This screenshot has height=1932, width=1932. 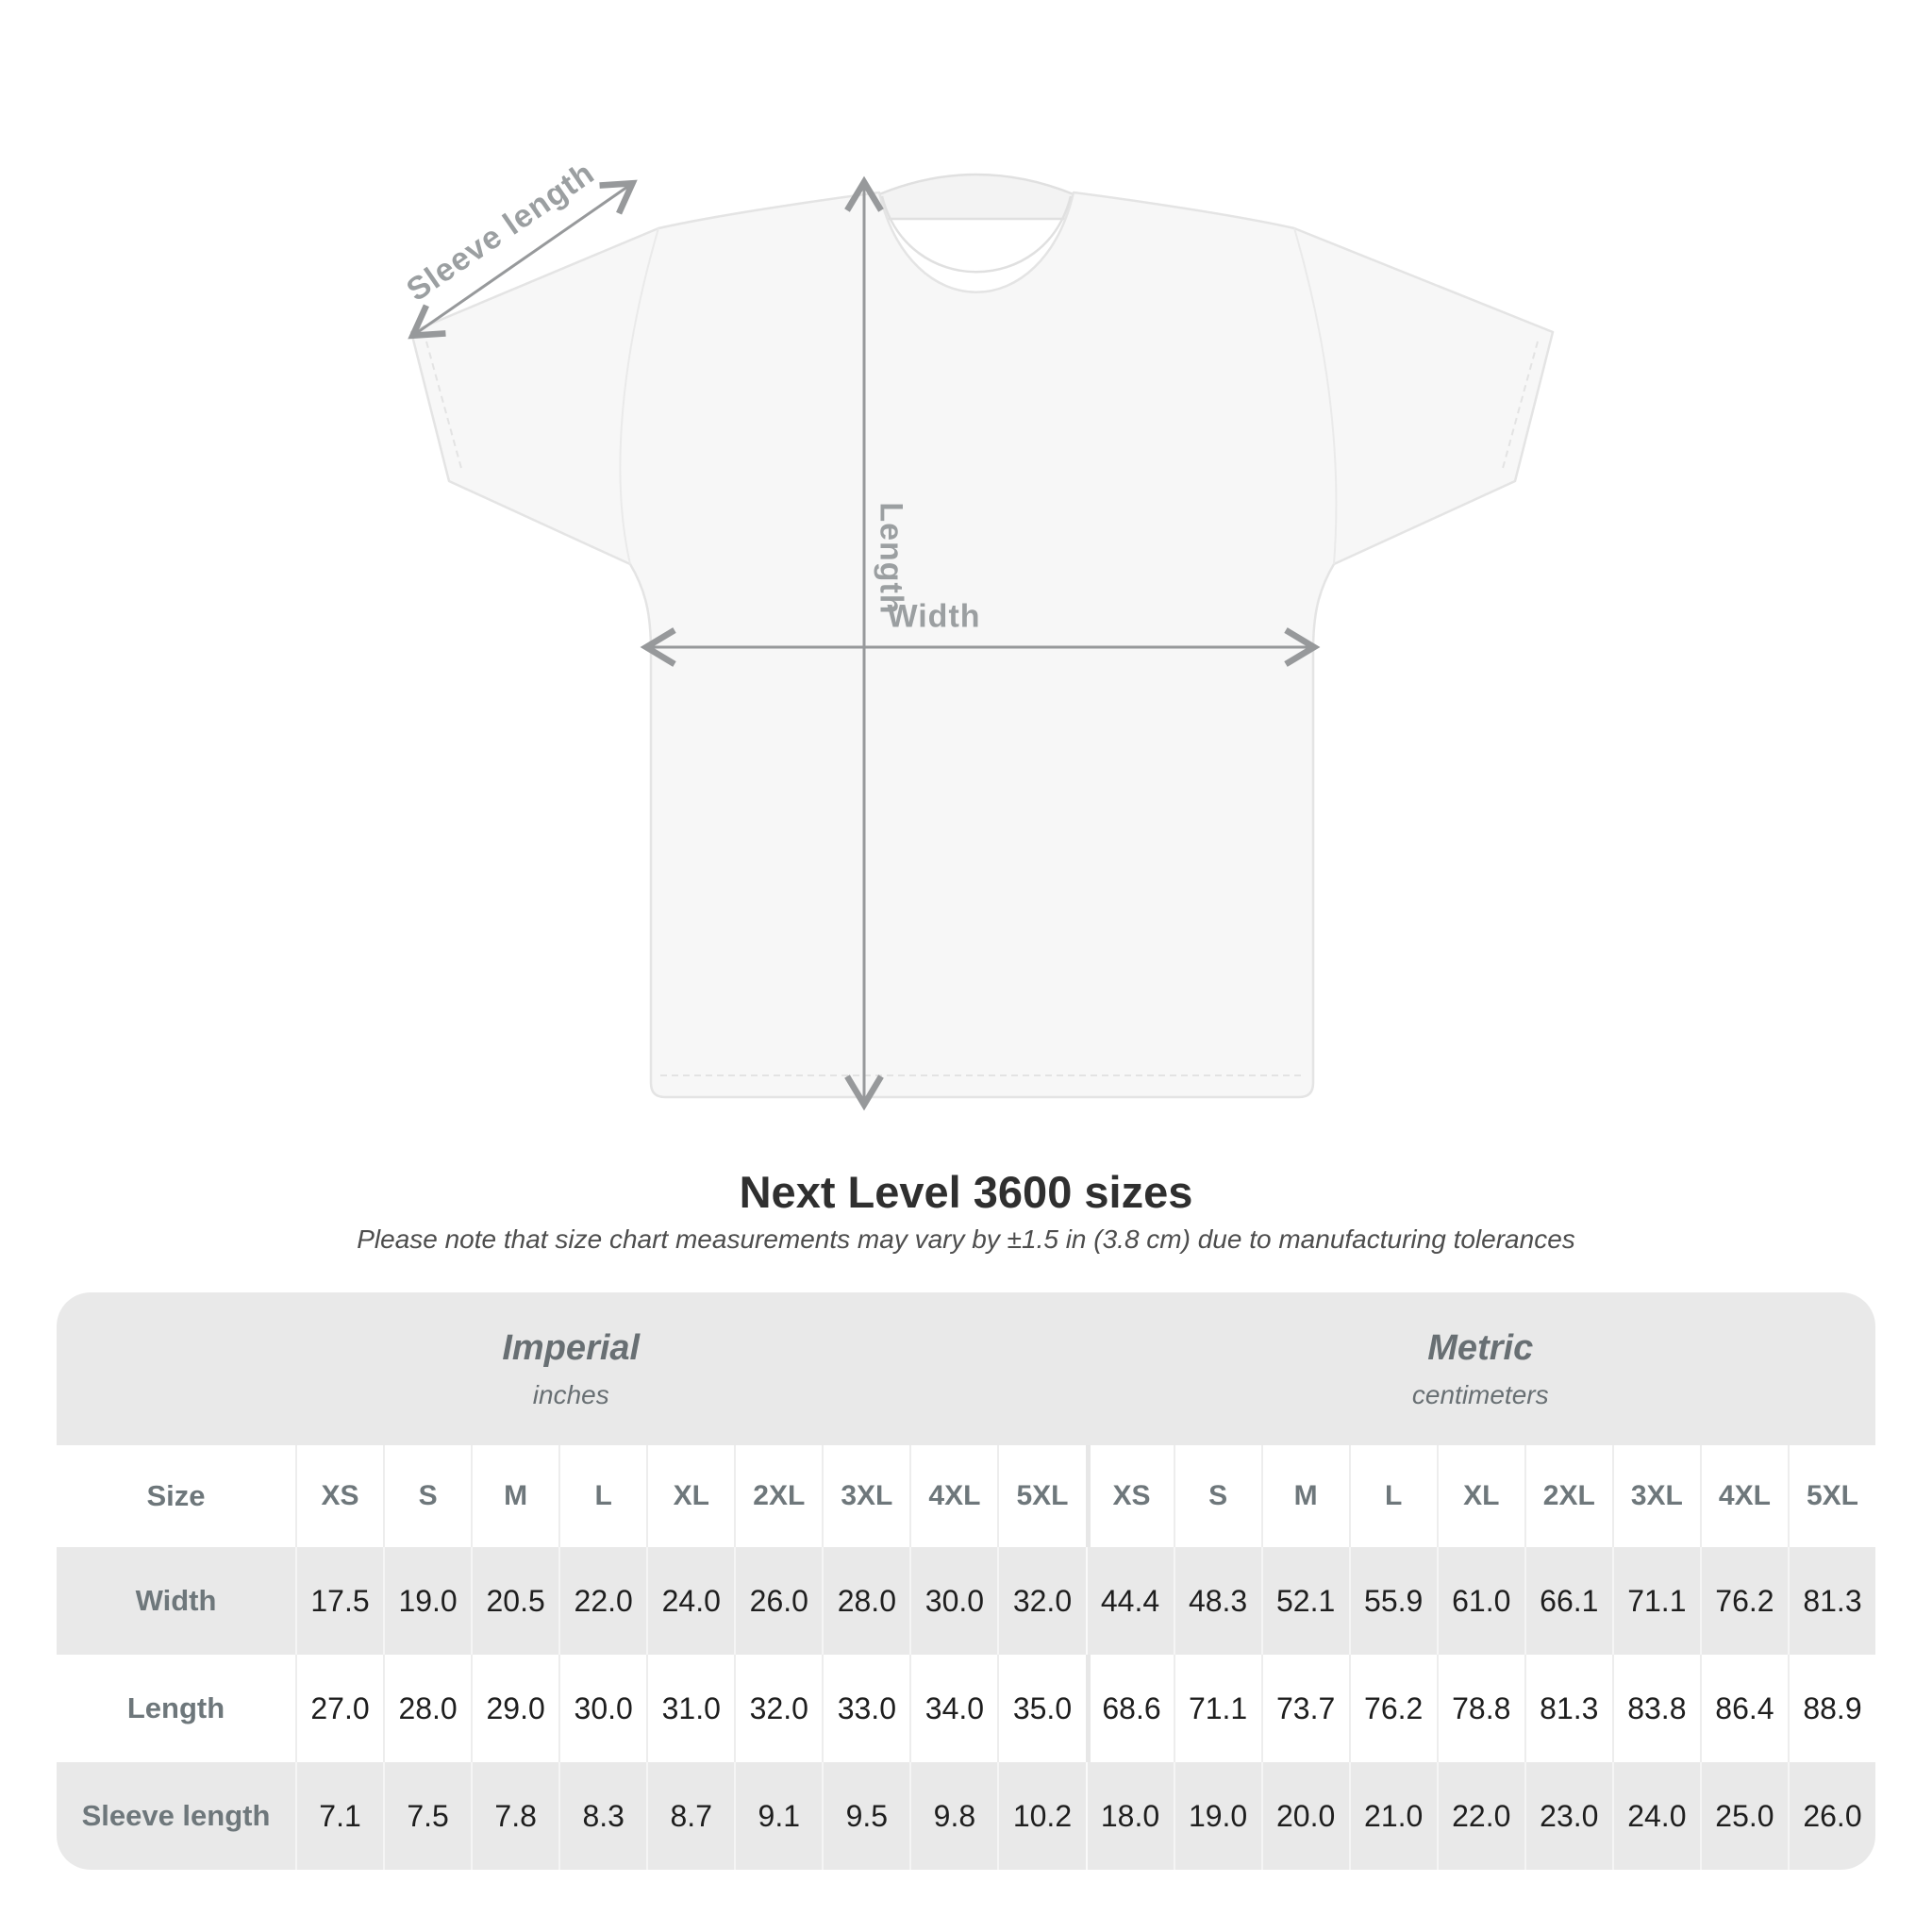 I want to click on value-cell: 83.8, so click(x=1655, y=1709).